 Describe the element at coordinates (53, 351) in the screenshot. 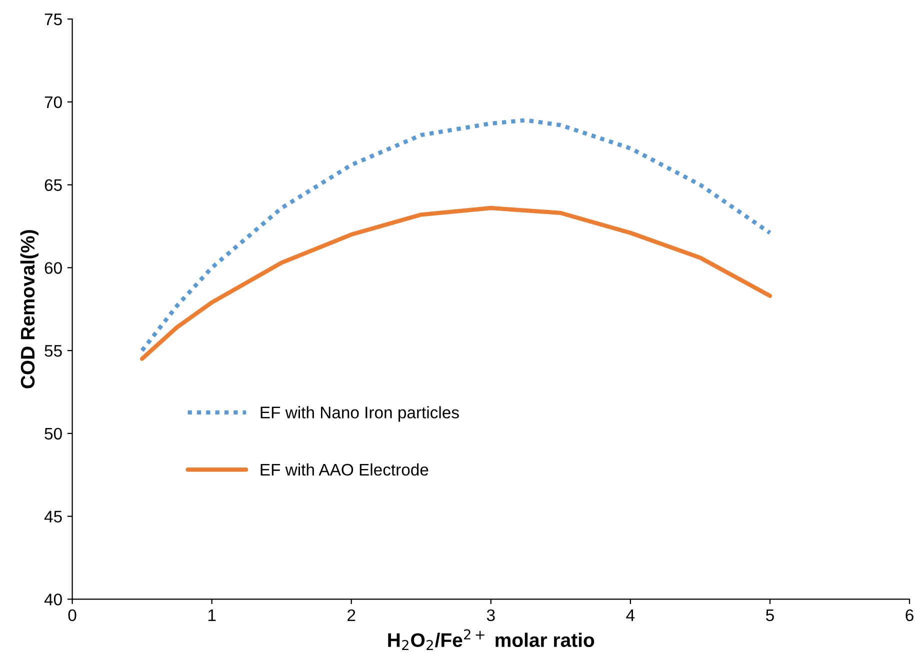

I see `y-tick-label: 55` at that location.